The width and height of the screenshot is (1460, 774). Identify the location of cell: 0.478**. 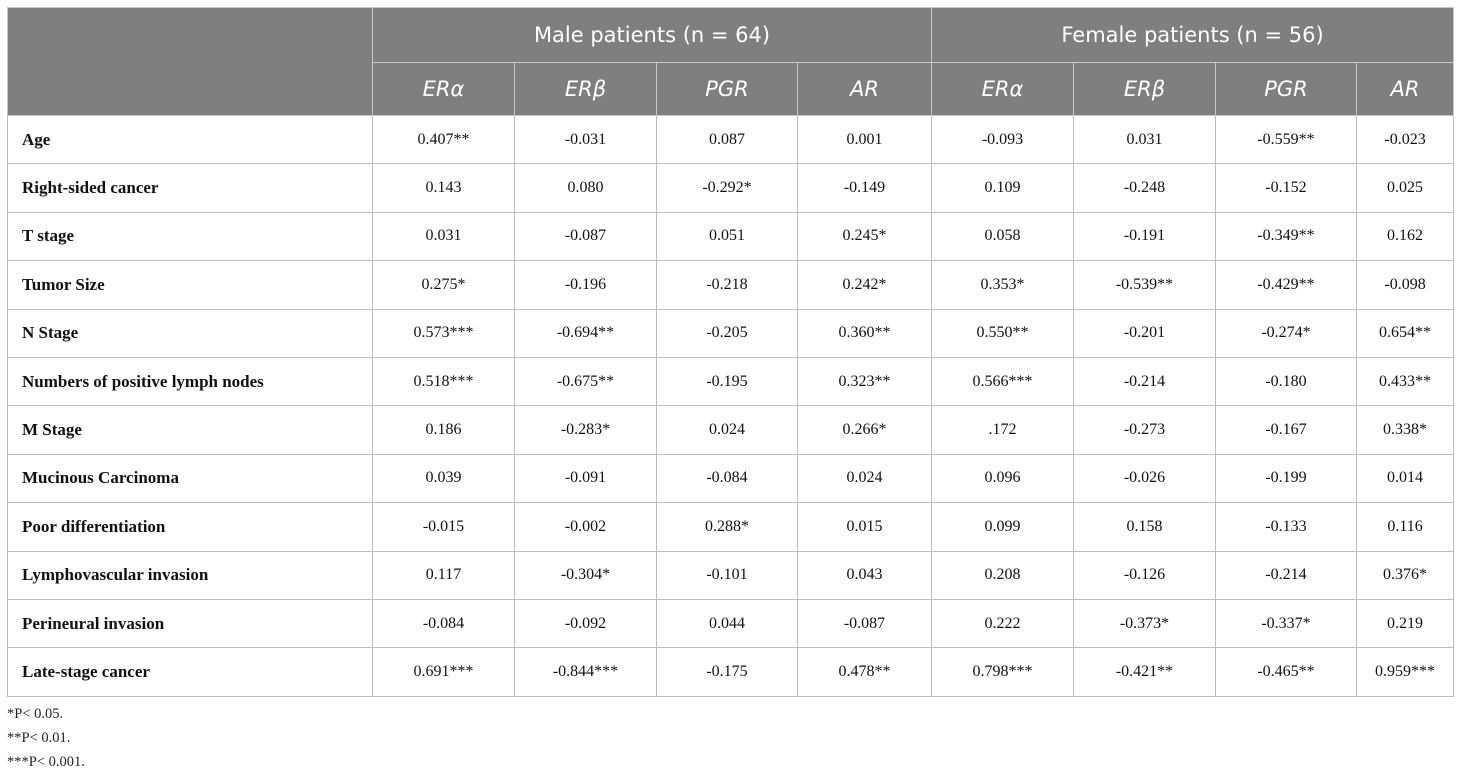
(864, 672).